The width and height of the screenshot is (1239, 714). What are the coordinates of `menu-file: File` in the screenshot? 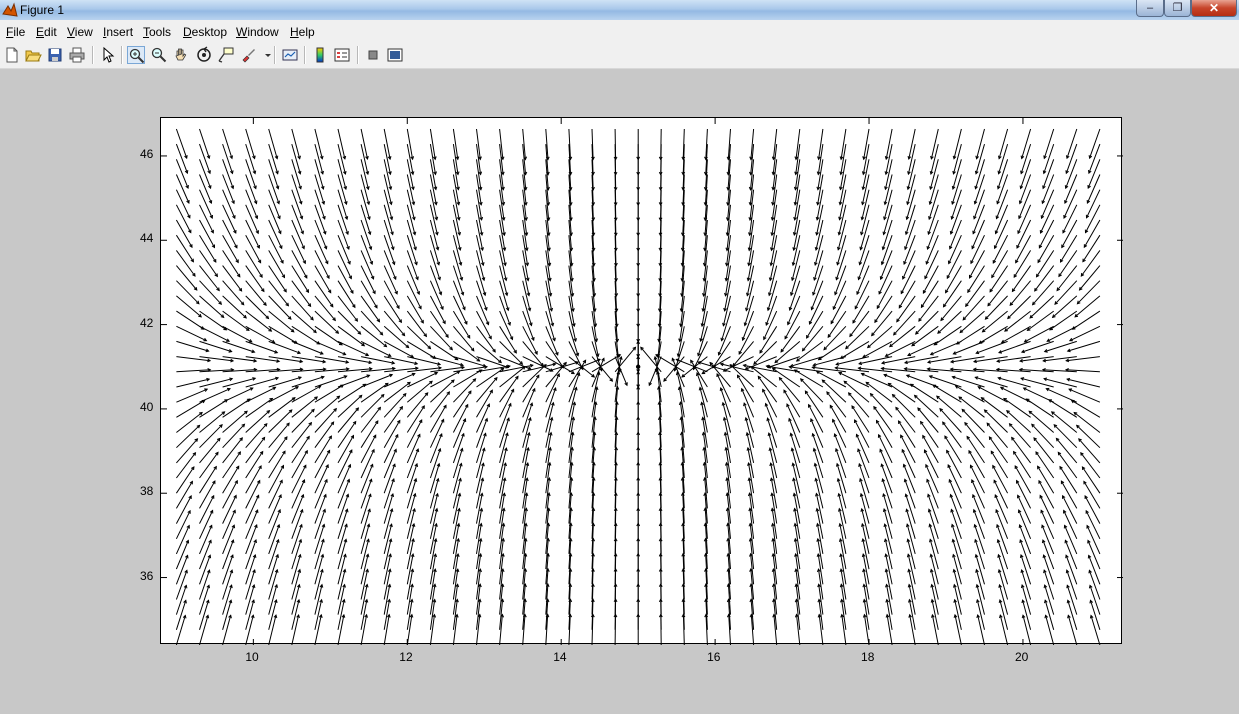 It's located at (16, 32).